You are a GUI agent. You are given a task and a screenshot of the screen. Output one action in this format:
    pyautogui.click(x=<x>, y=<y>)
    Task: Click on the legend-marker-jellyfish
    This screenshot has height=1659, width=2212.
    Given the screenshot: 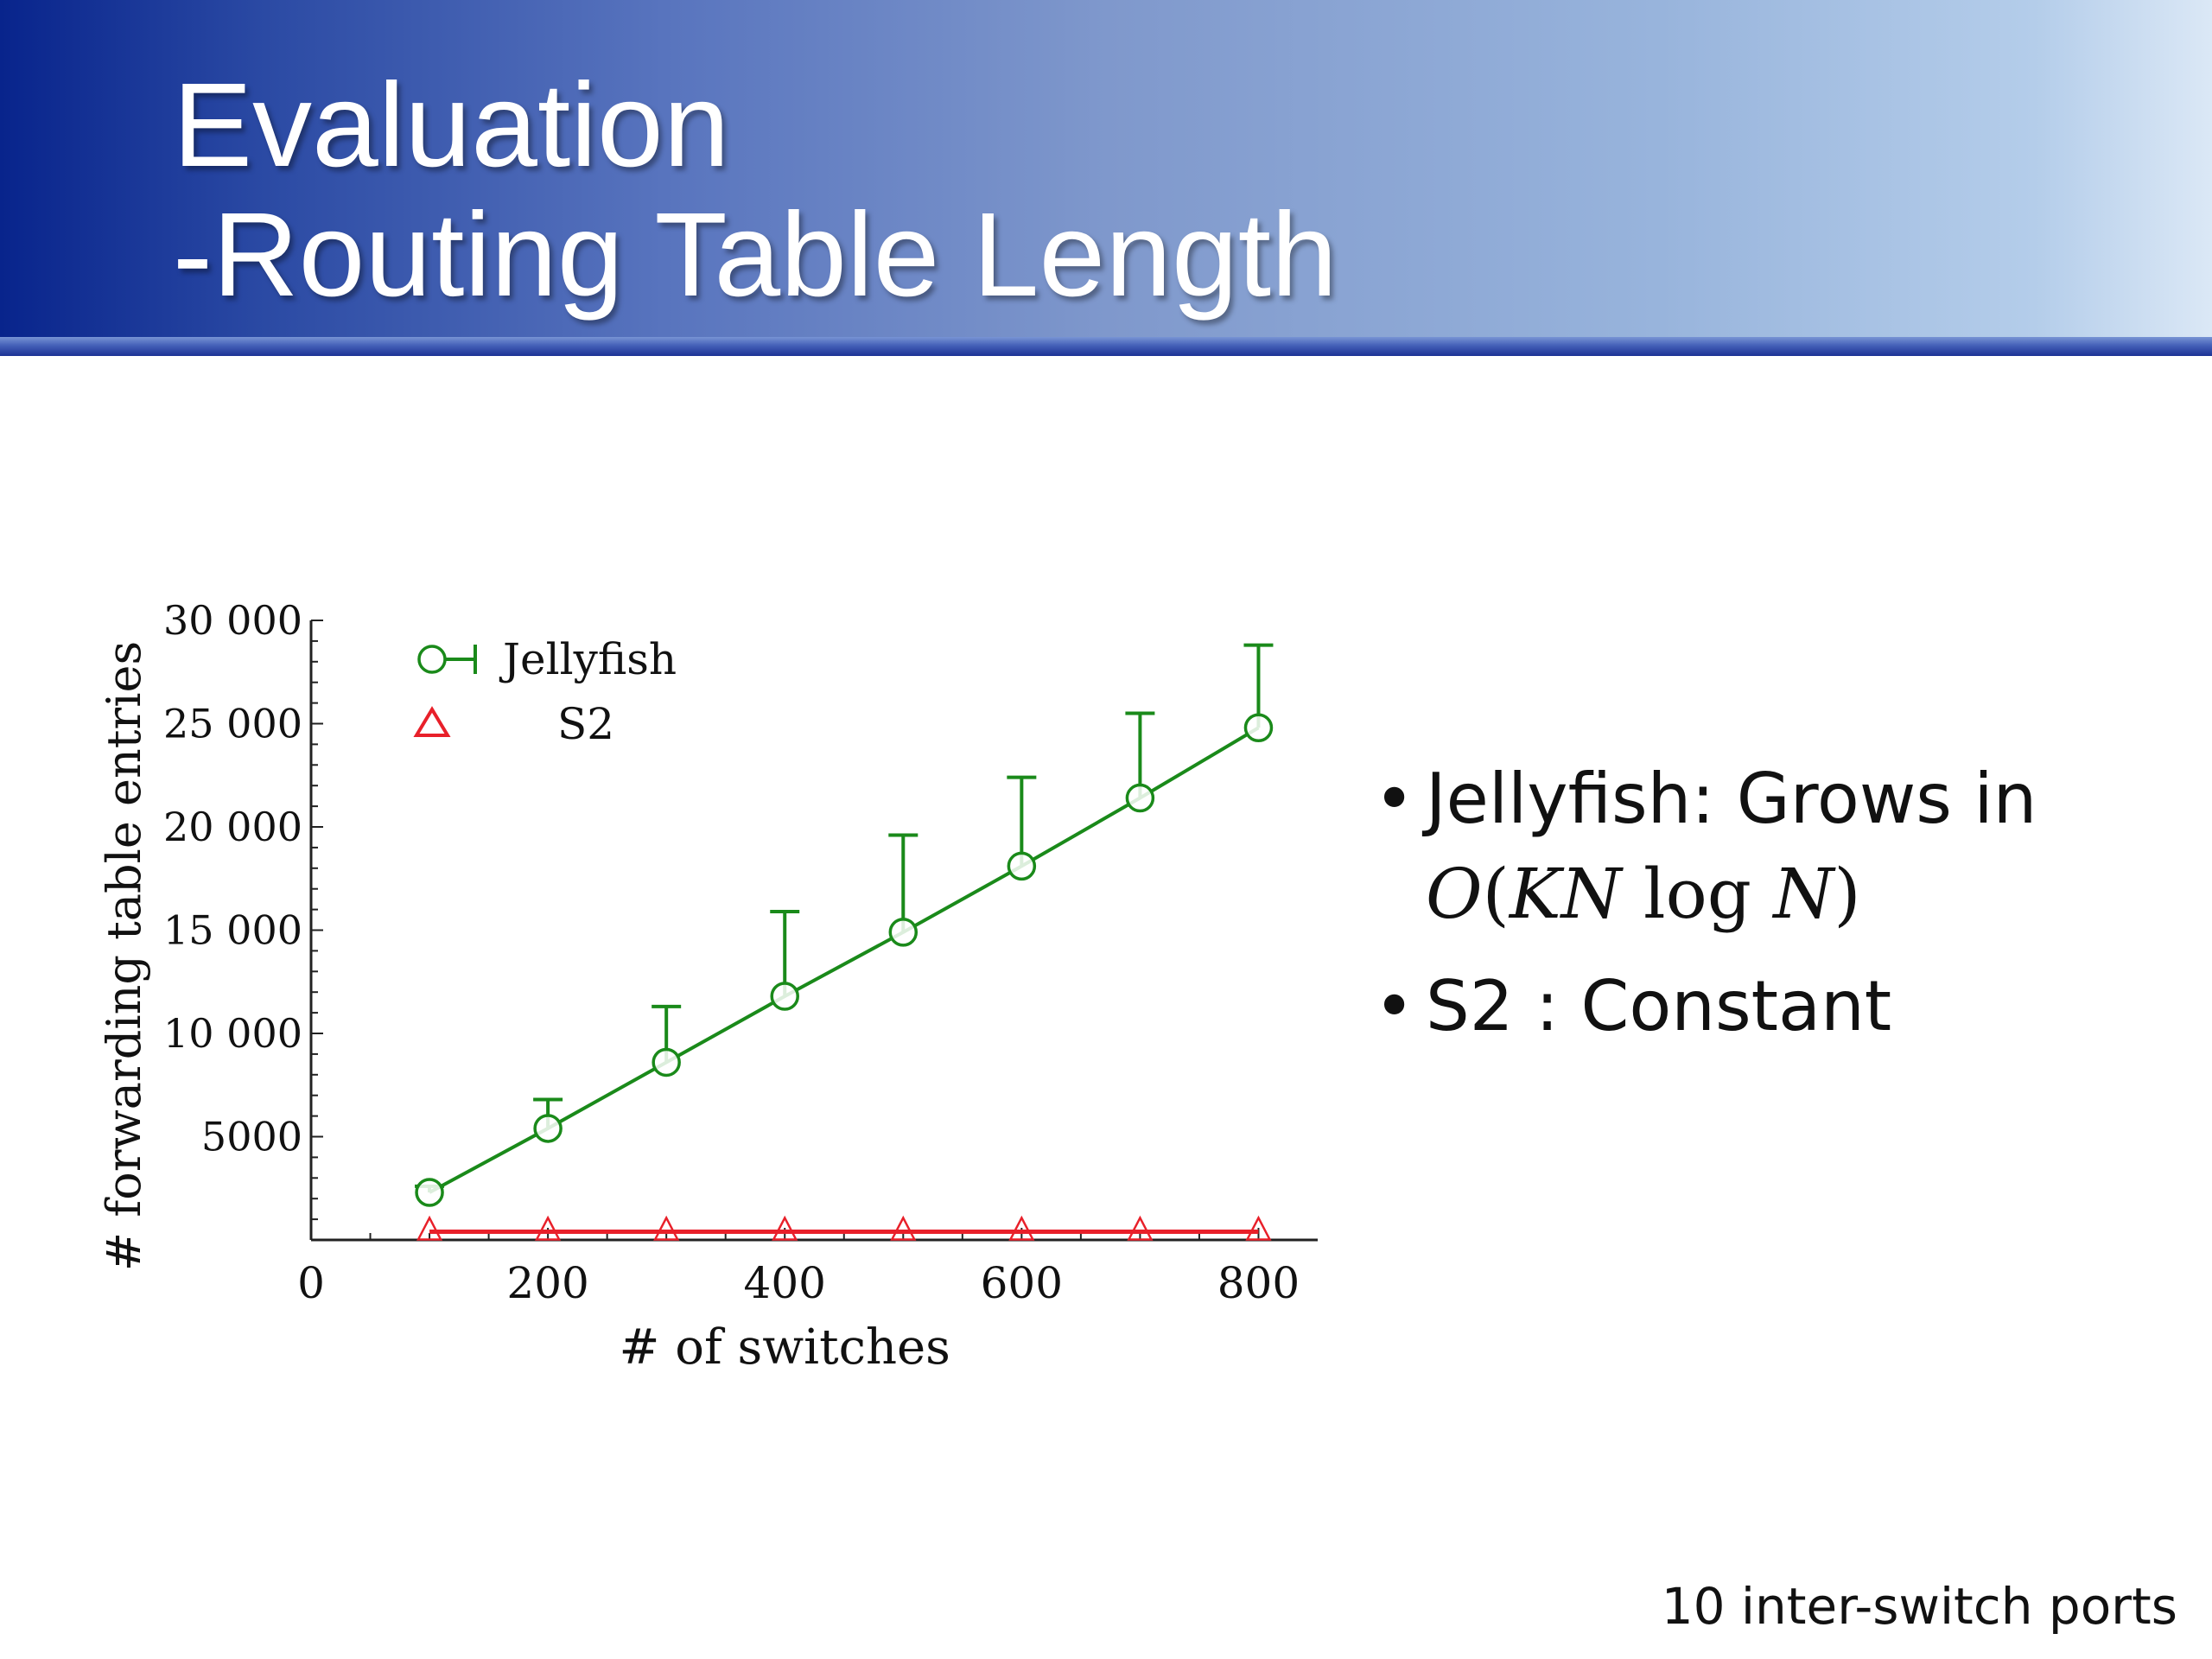 What is the action you would take?
    pyautogui.click(x=432, y=659)
    